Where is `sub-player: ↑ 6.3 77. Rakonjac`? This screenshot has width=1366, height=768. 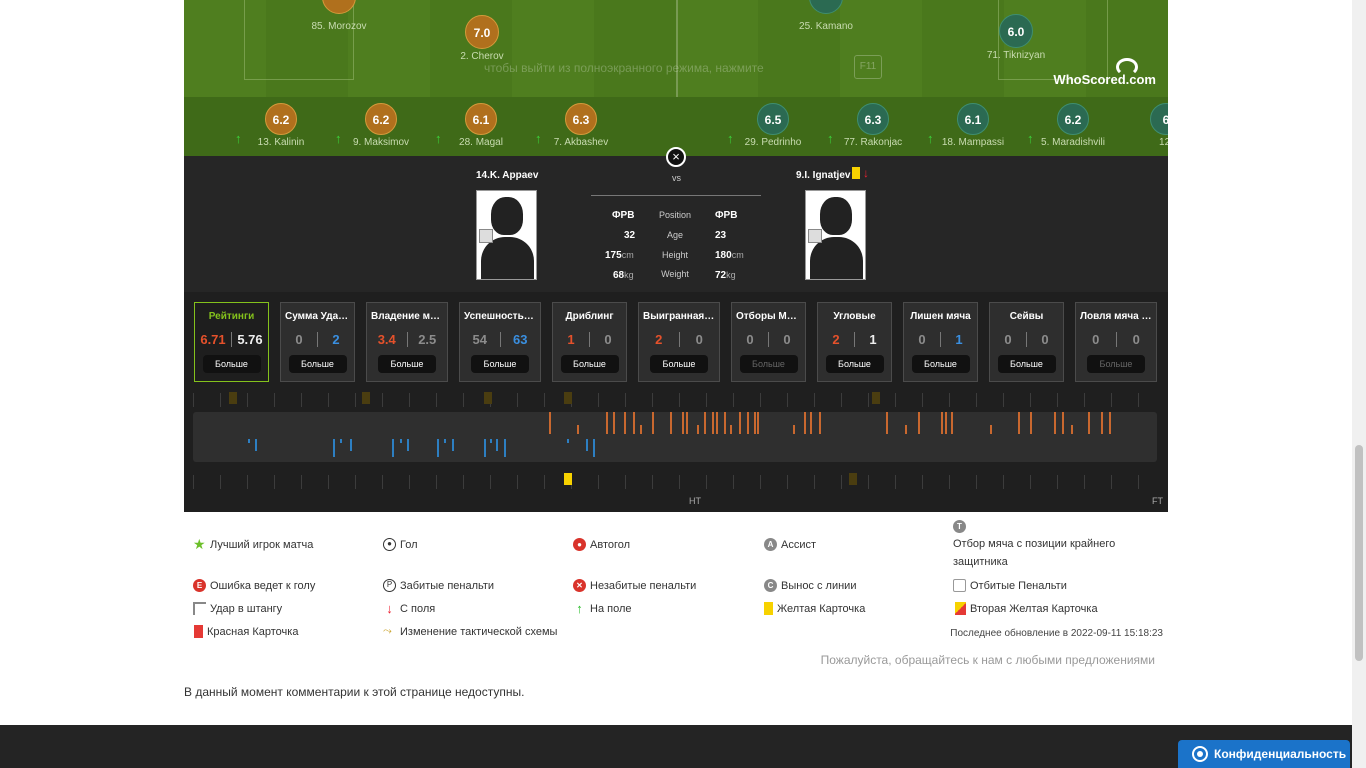 sub-player: ↑ 6.3 77. Rakonjac is located at coordinates (873, 125).